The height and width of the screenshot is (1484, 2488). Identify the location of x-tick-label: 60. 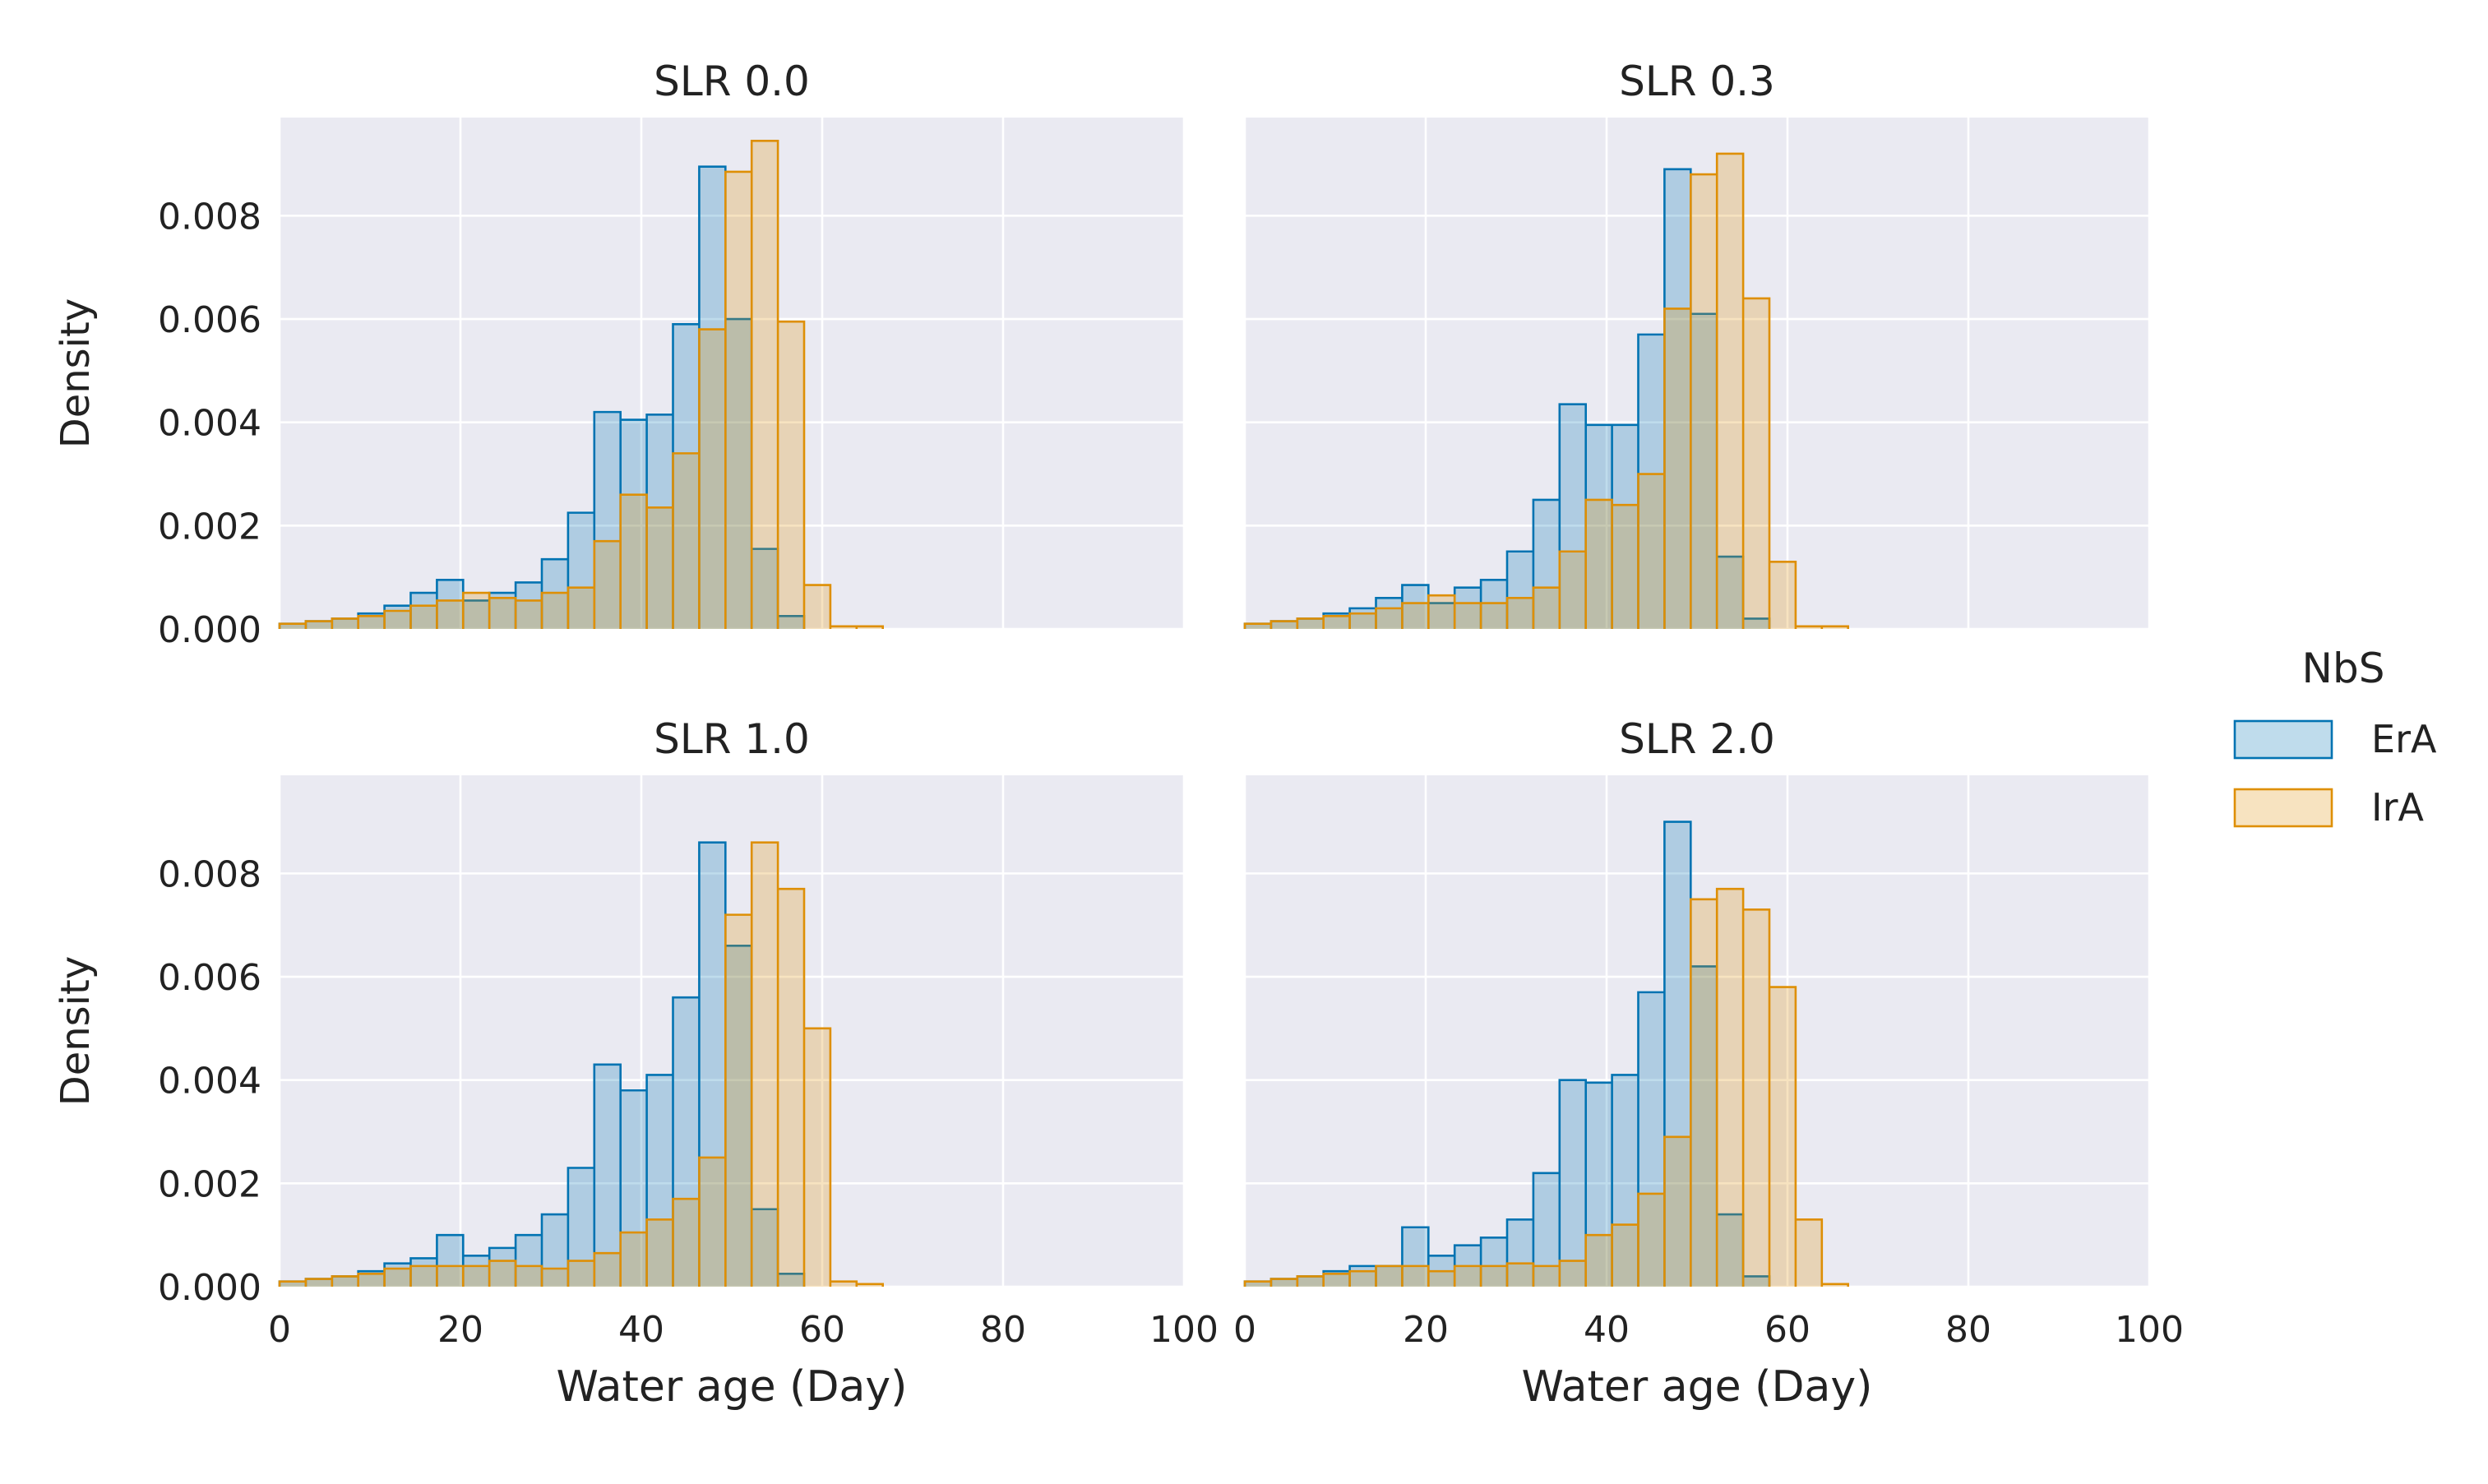
(1787, 1330).